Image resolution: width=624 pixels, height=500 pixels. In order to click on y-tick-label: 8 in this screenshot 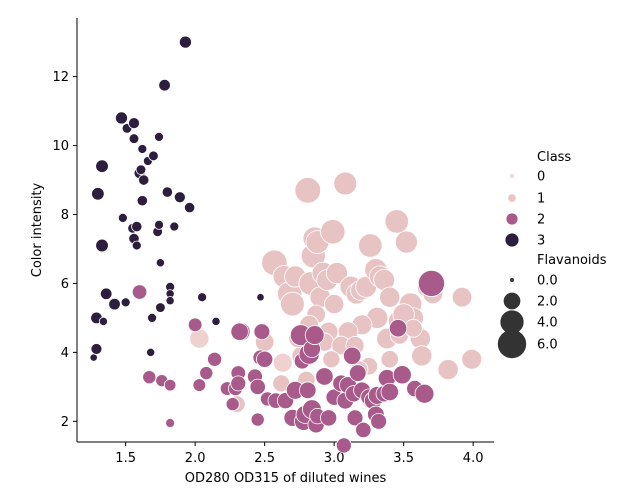, I will do `click(65, 215)`.